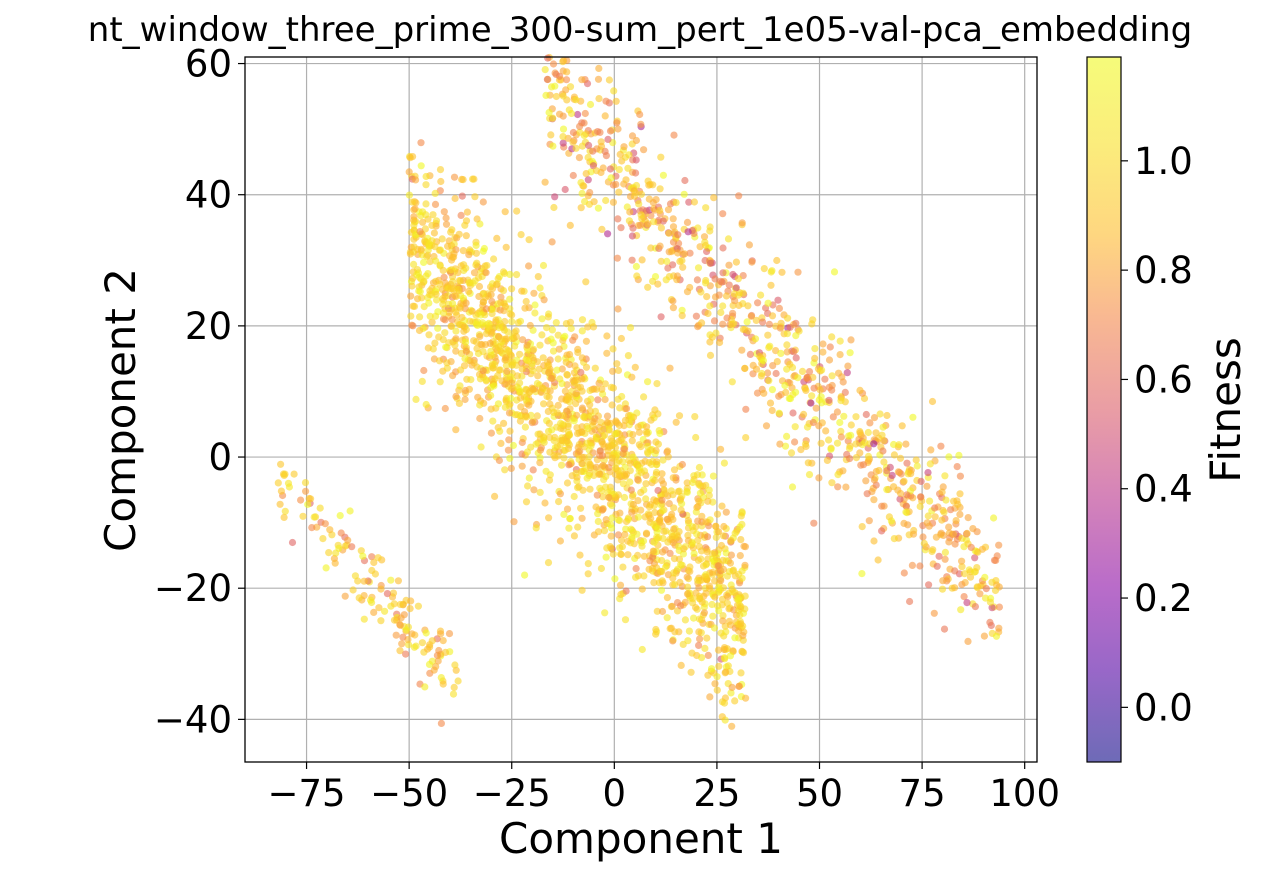  I want to click on colorbar, so click(1104, 409).